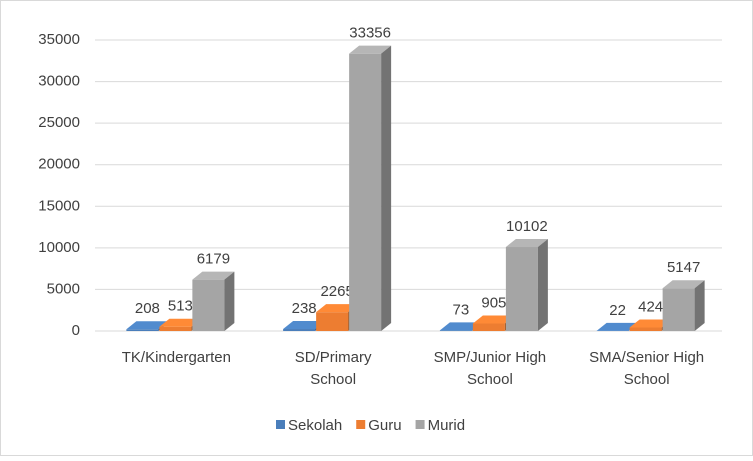 The height and width of the screenshot is (461, 753). What do you see at coordinates (59, 122) in the screenshot?
I see `y-tick-label: 25000` at bounding box center [59, 122].